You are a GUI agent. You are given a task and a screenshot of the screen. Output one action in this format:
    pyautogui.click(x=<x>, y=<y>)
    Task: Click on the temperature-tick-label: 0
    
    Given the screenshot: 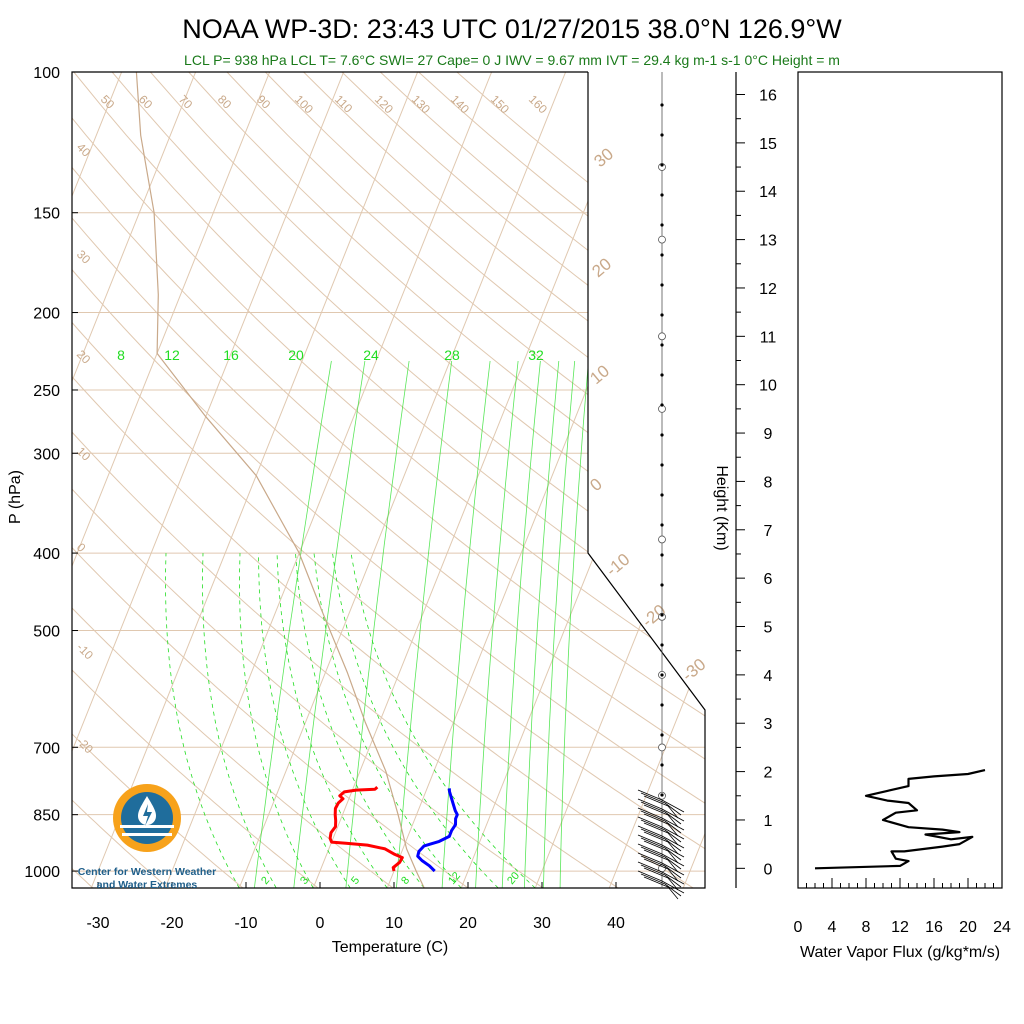 What is the action you would take?
    pyautogui.click(x=320, y=923)
    